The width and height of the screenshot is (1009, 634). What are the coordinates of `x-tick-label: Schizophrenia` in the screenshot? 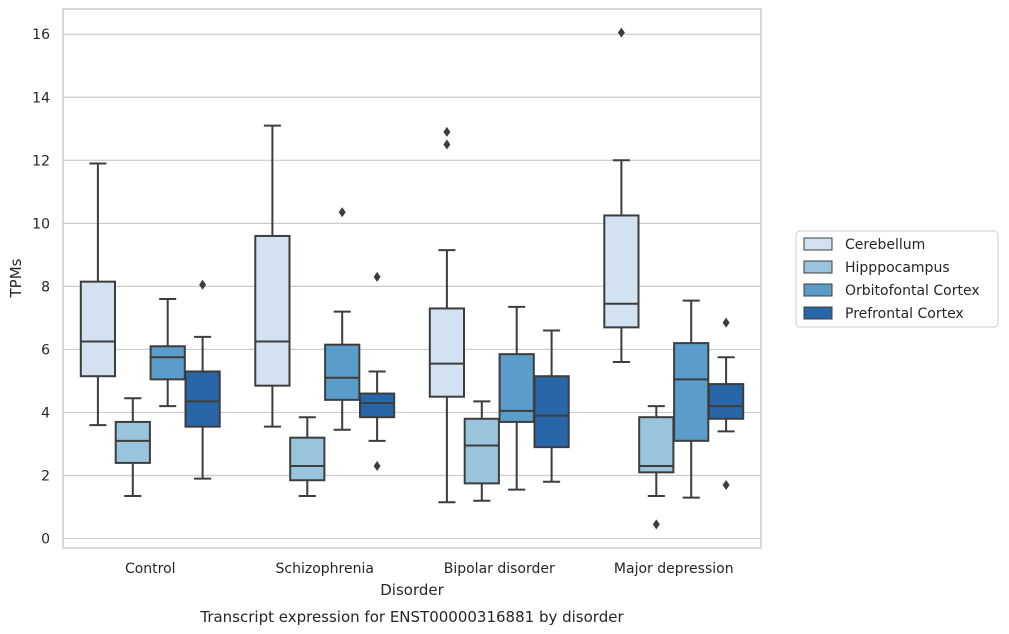 It's located at (325, 569).